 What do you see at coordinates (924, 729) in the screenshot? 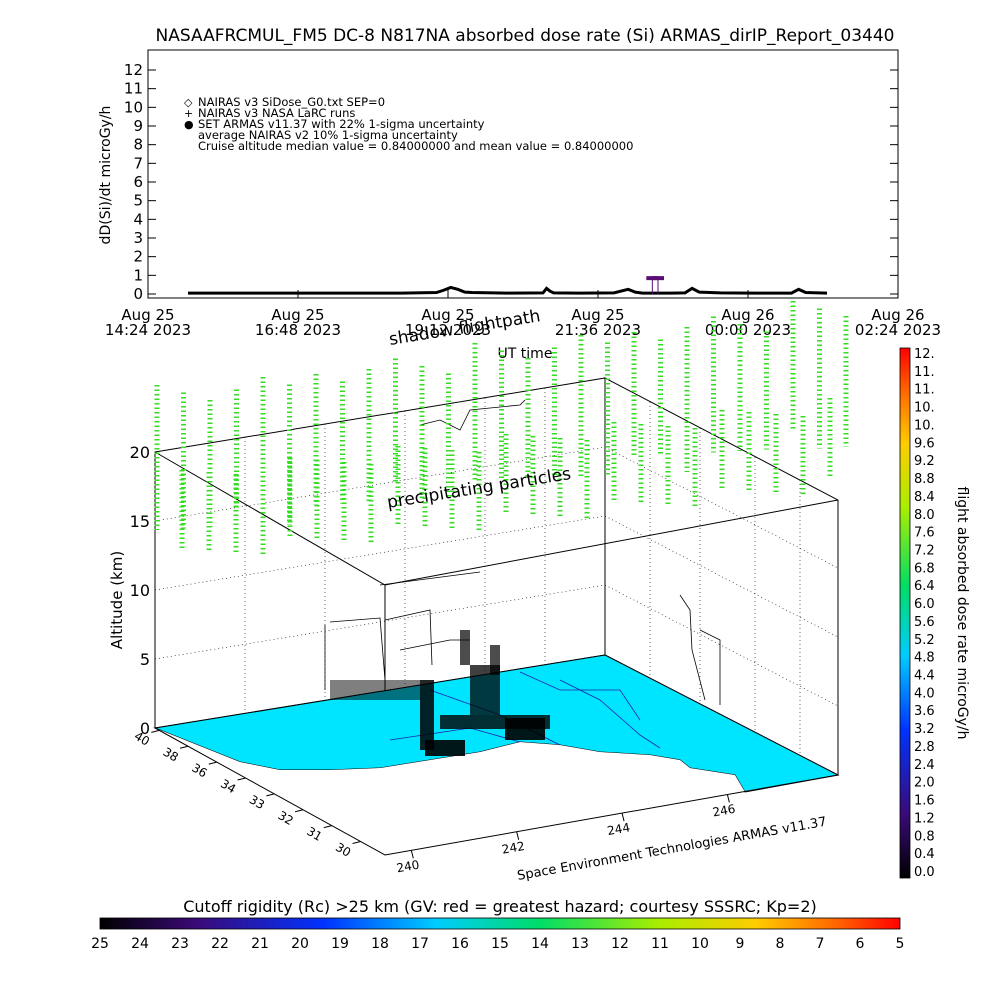
I see `dose-colorbar-label: 3.2` at bounding box center [924, 729].